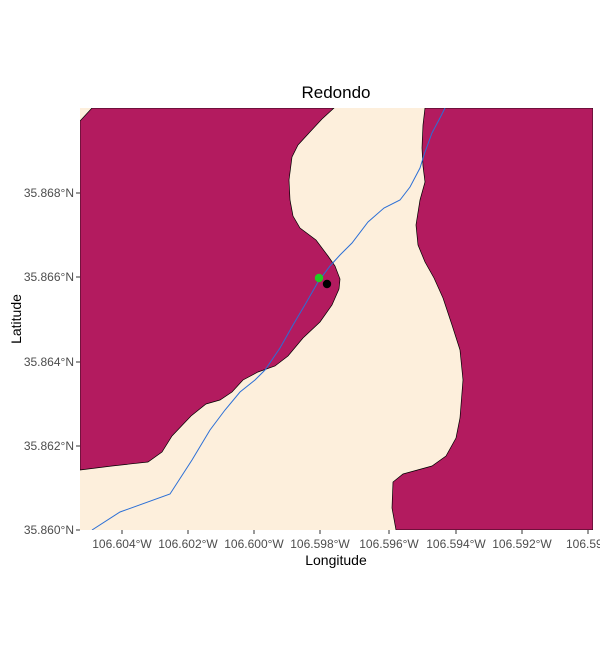 This screenshot has width=600, height=651. What do you see at coordinates (49, 446) in the screenshot?
I see `y-tick-label: 35.862°N` at bounding box center [49, 446].